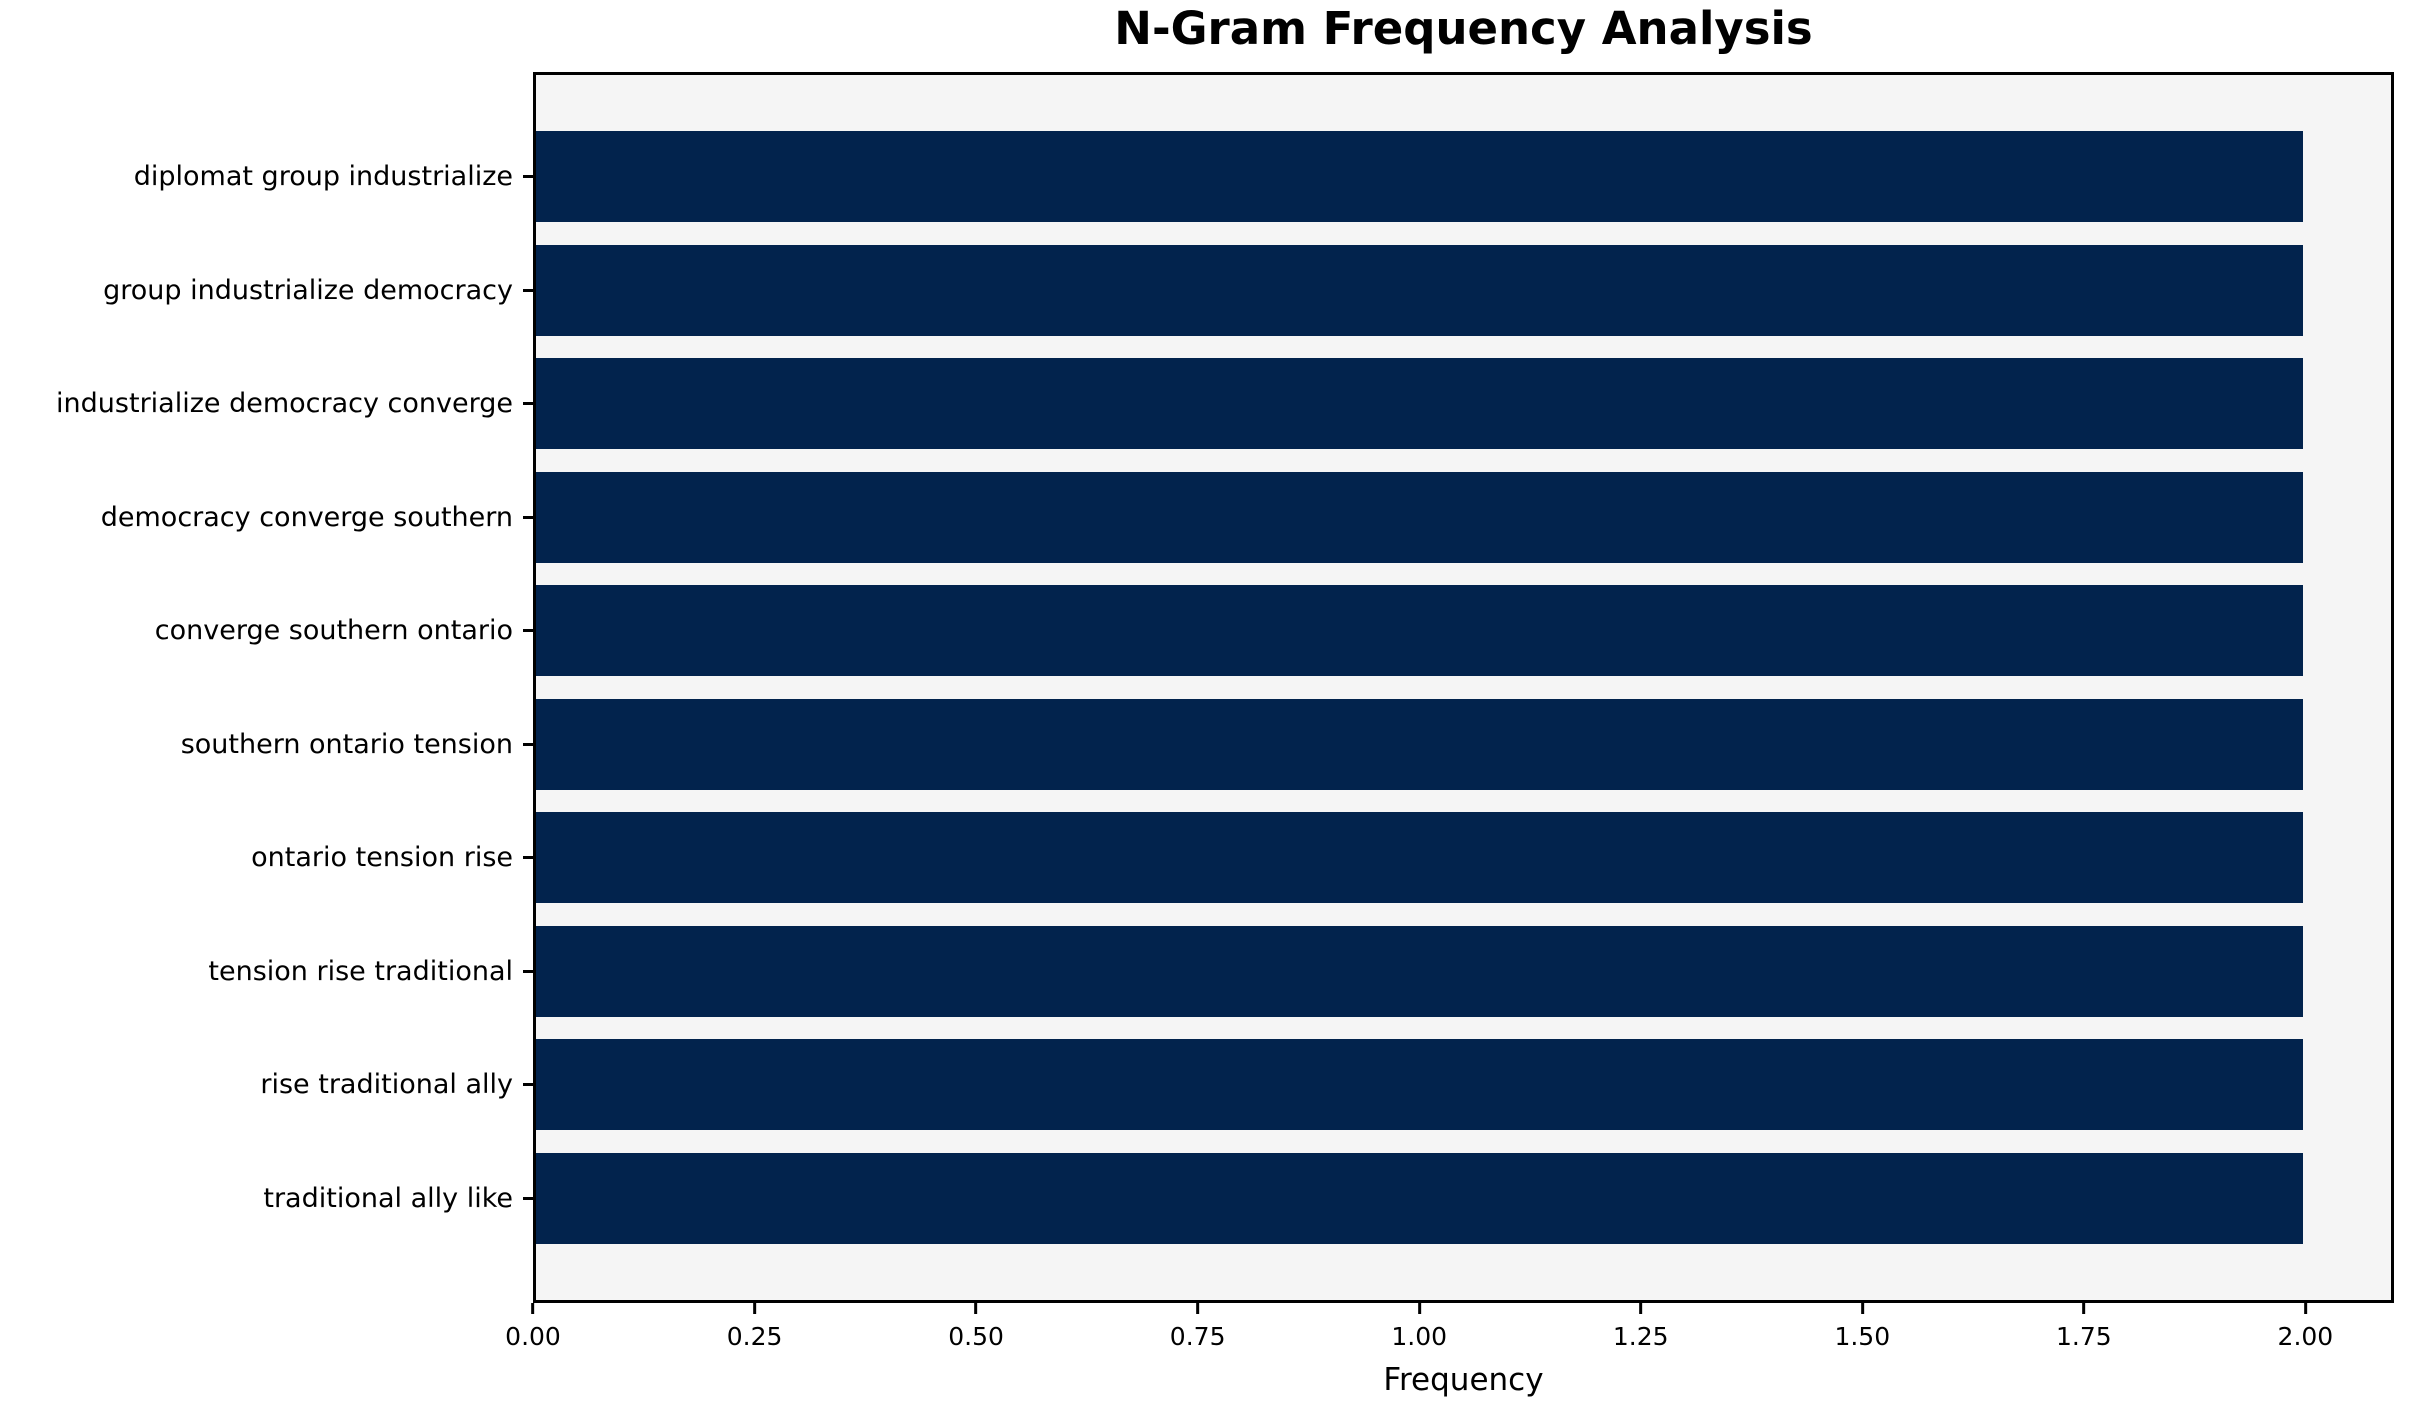  Describe the element at coordinates (386, 1085) in the screenshot. I see `y-axis-label: rise traditional ally` at that location.